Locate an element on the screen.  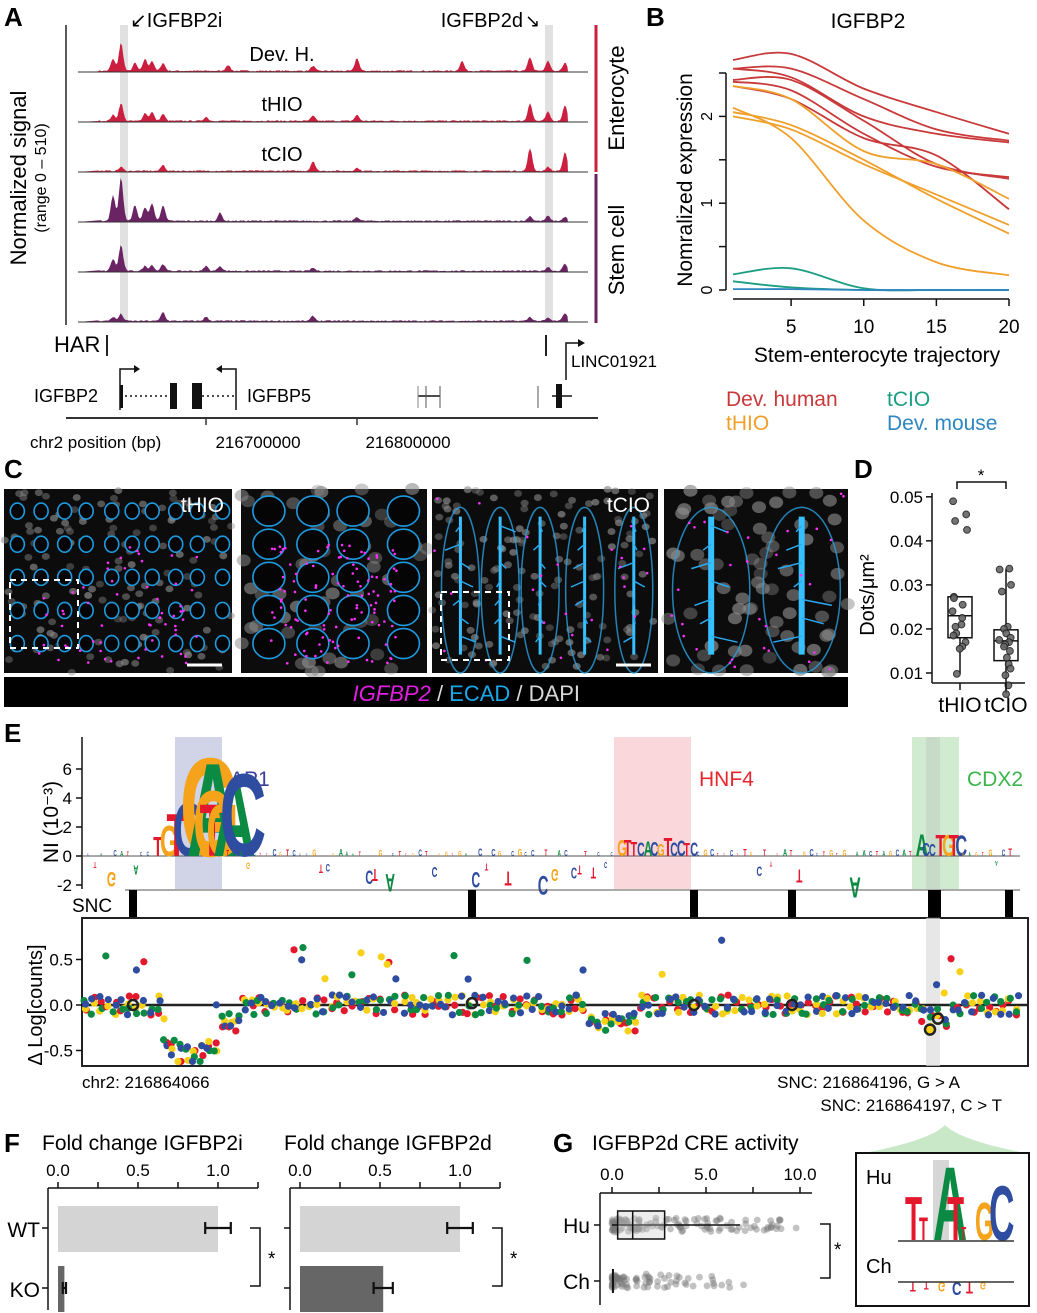
legend-dev-mouse: Dev. mouse is located at coordinates (942, 423).